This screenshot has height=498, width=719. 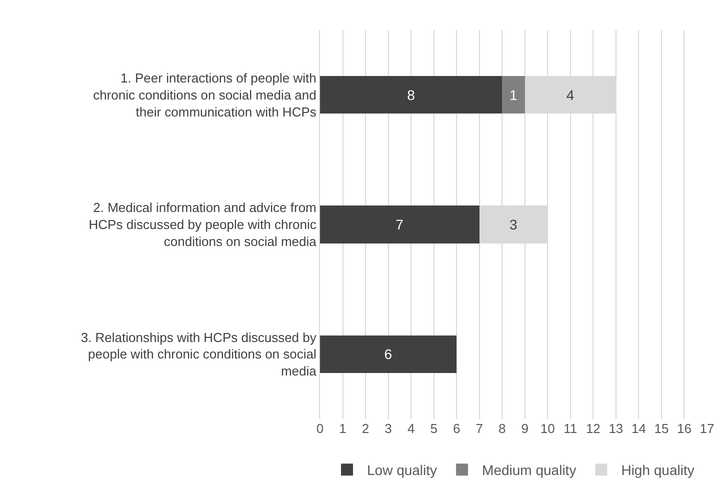 I want to click on data-label: 8, so click(x=411, y=94).